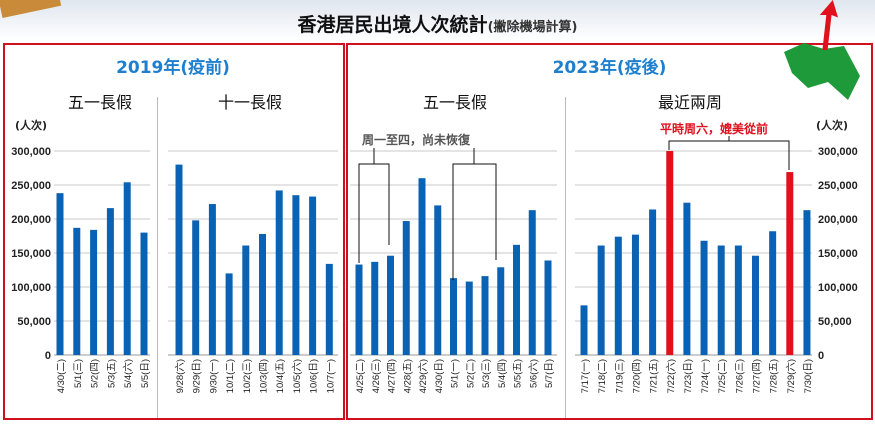  Describe the element at coordinates (714, 129) in the screenshot. I see `annotation-saturday: 平時周六，媲美從前` at that location.